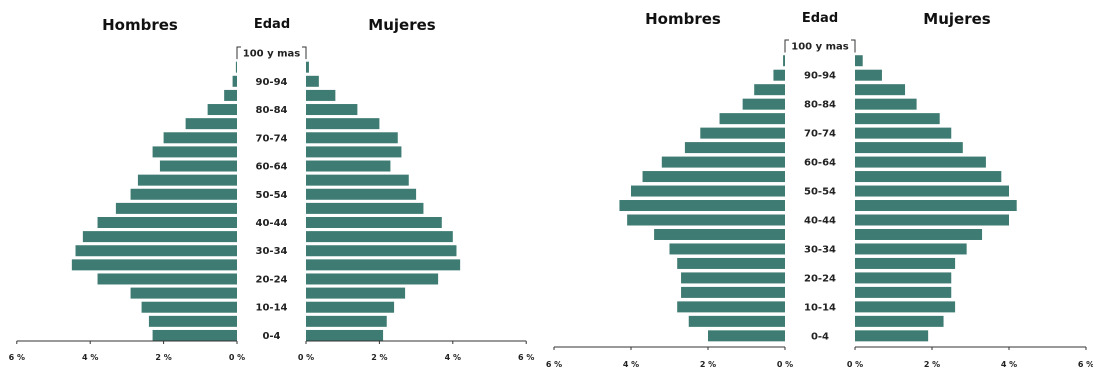  I want to click on age-label: 20-24, so click(272, 279).